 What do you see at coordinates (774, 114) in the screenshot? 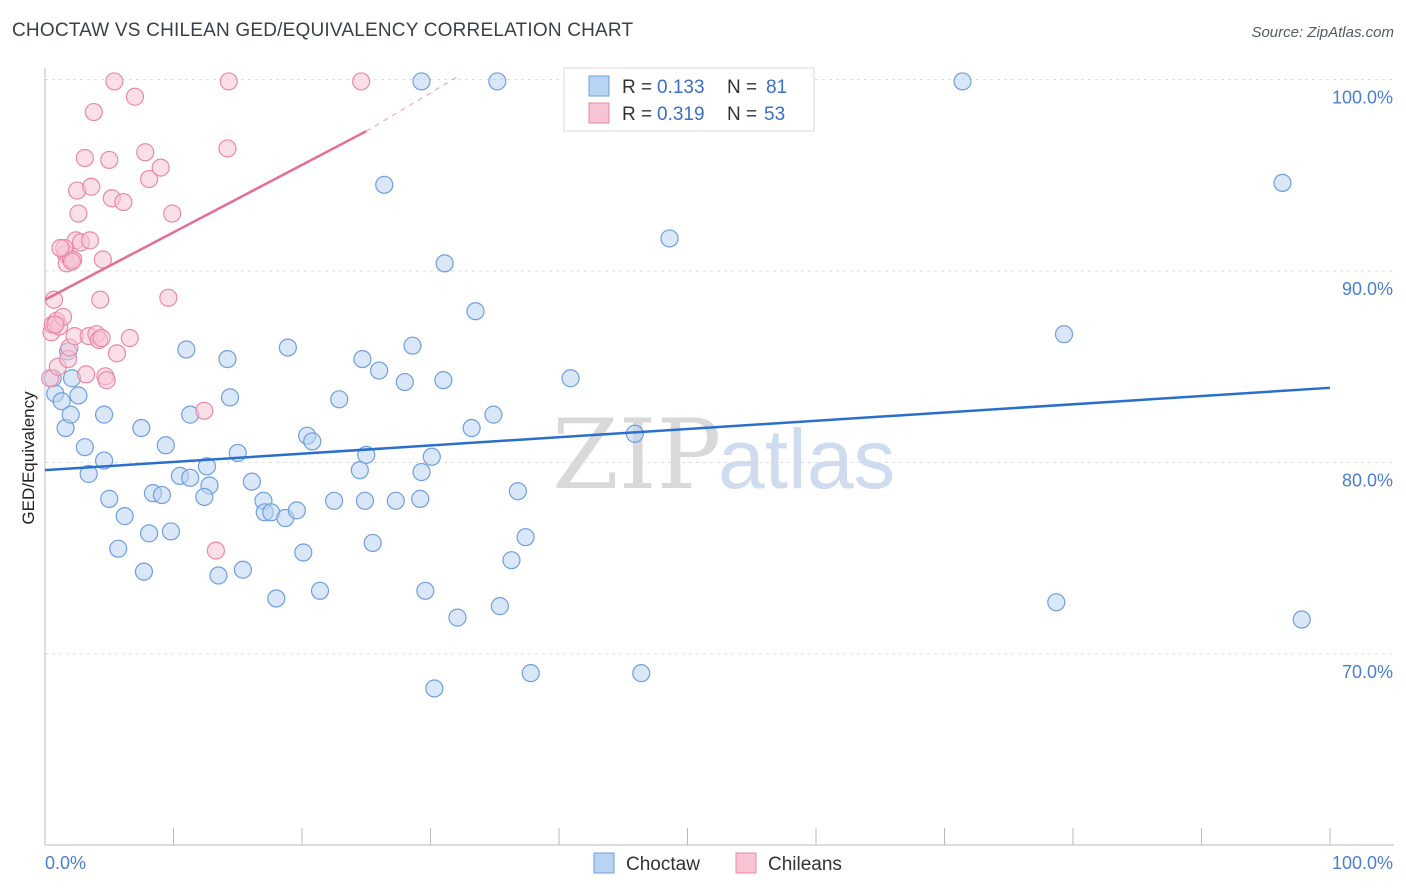
I see `legend-n-value-chileans: 53` at bounding box center [774, 114].